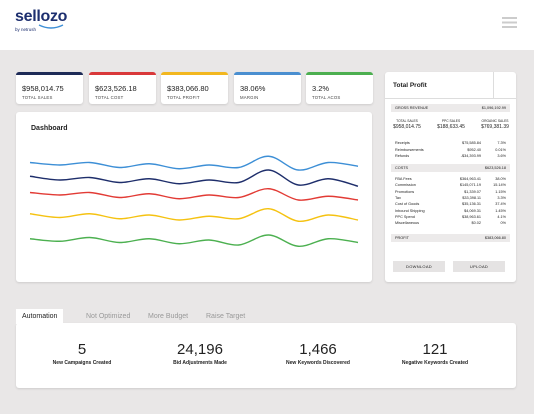 Image resolution: width=534 pixels, height=414 pixels. What do you see at coordinates (501, 143) in the screenshot?
I see `row-pct: 7.3%` at bounding box center [501, 143].